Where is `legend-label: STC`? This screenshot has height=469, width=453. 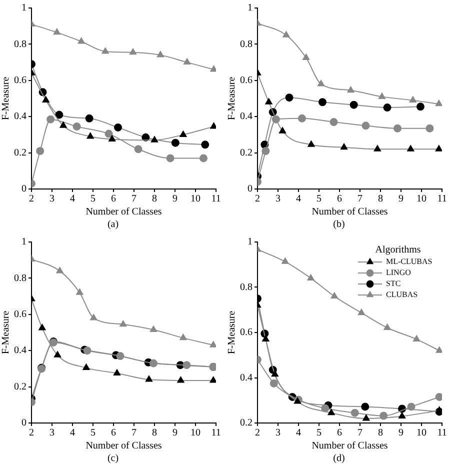 legend-label: STC is located at coordinates (393, 283).